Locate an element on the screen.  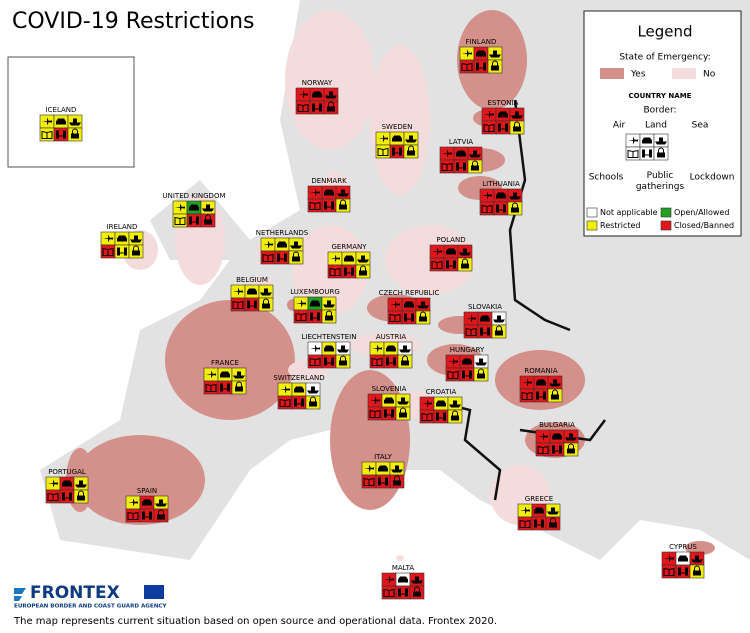
legend-frame is located at coordinates (662, 123).